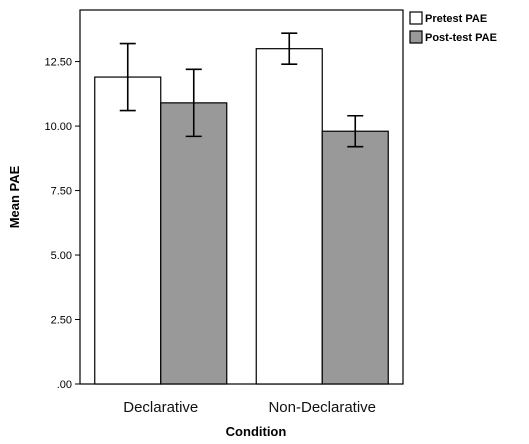 Image resolution: width=529 pixels, height=444 pixels. Describe the element at coordinates (61, 321) in the screenshot. I see `y-tick-label: 2.50` at that location.